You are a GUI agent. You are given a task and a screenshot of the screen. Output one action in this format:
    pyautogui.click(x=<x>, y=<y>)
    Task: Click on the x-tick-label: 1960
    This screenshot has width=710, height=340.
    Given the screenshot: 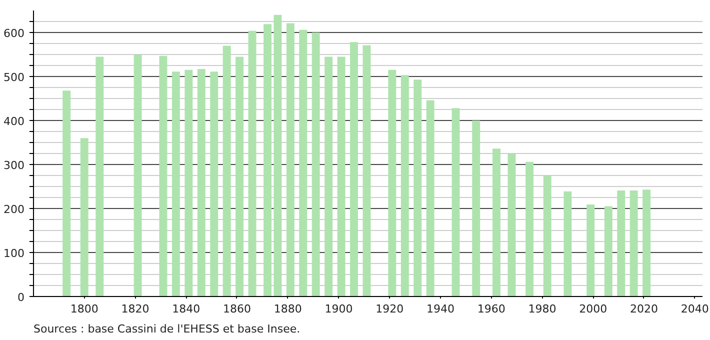 What is the action you would take?
    pyautogui.click(x=491, y=309)
    